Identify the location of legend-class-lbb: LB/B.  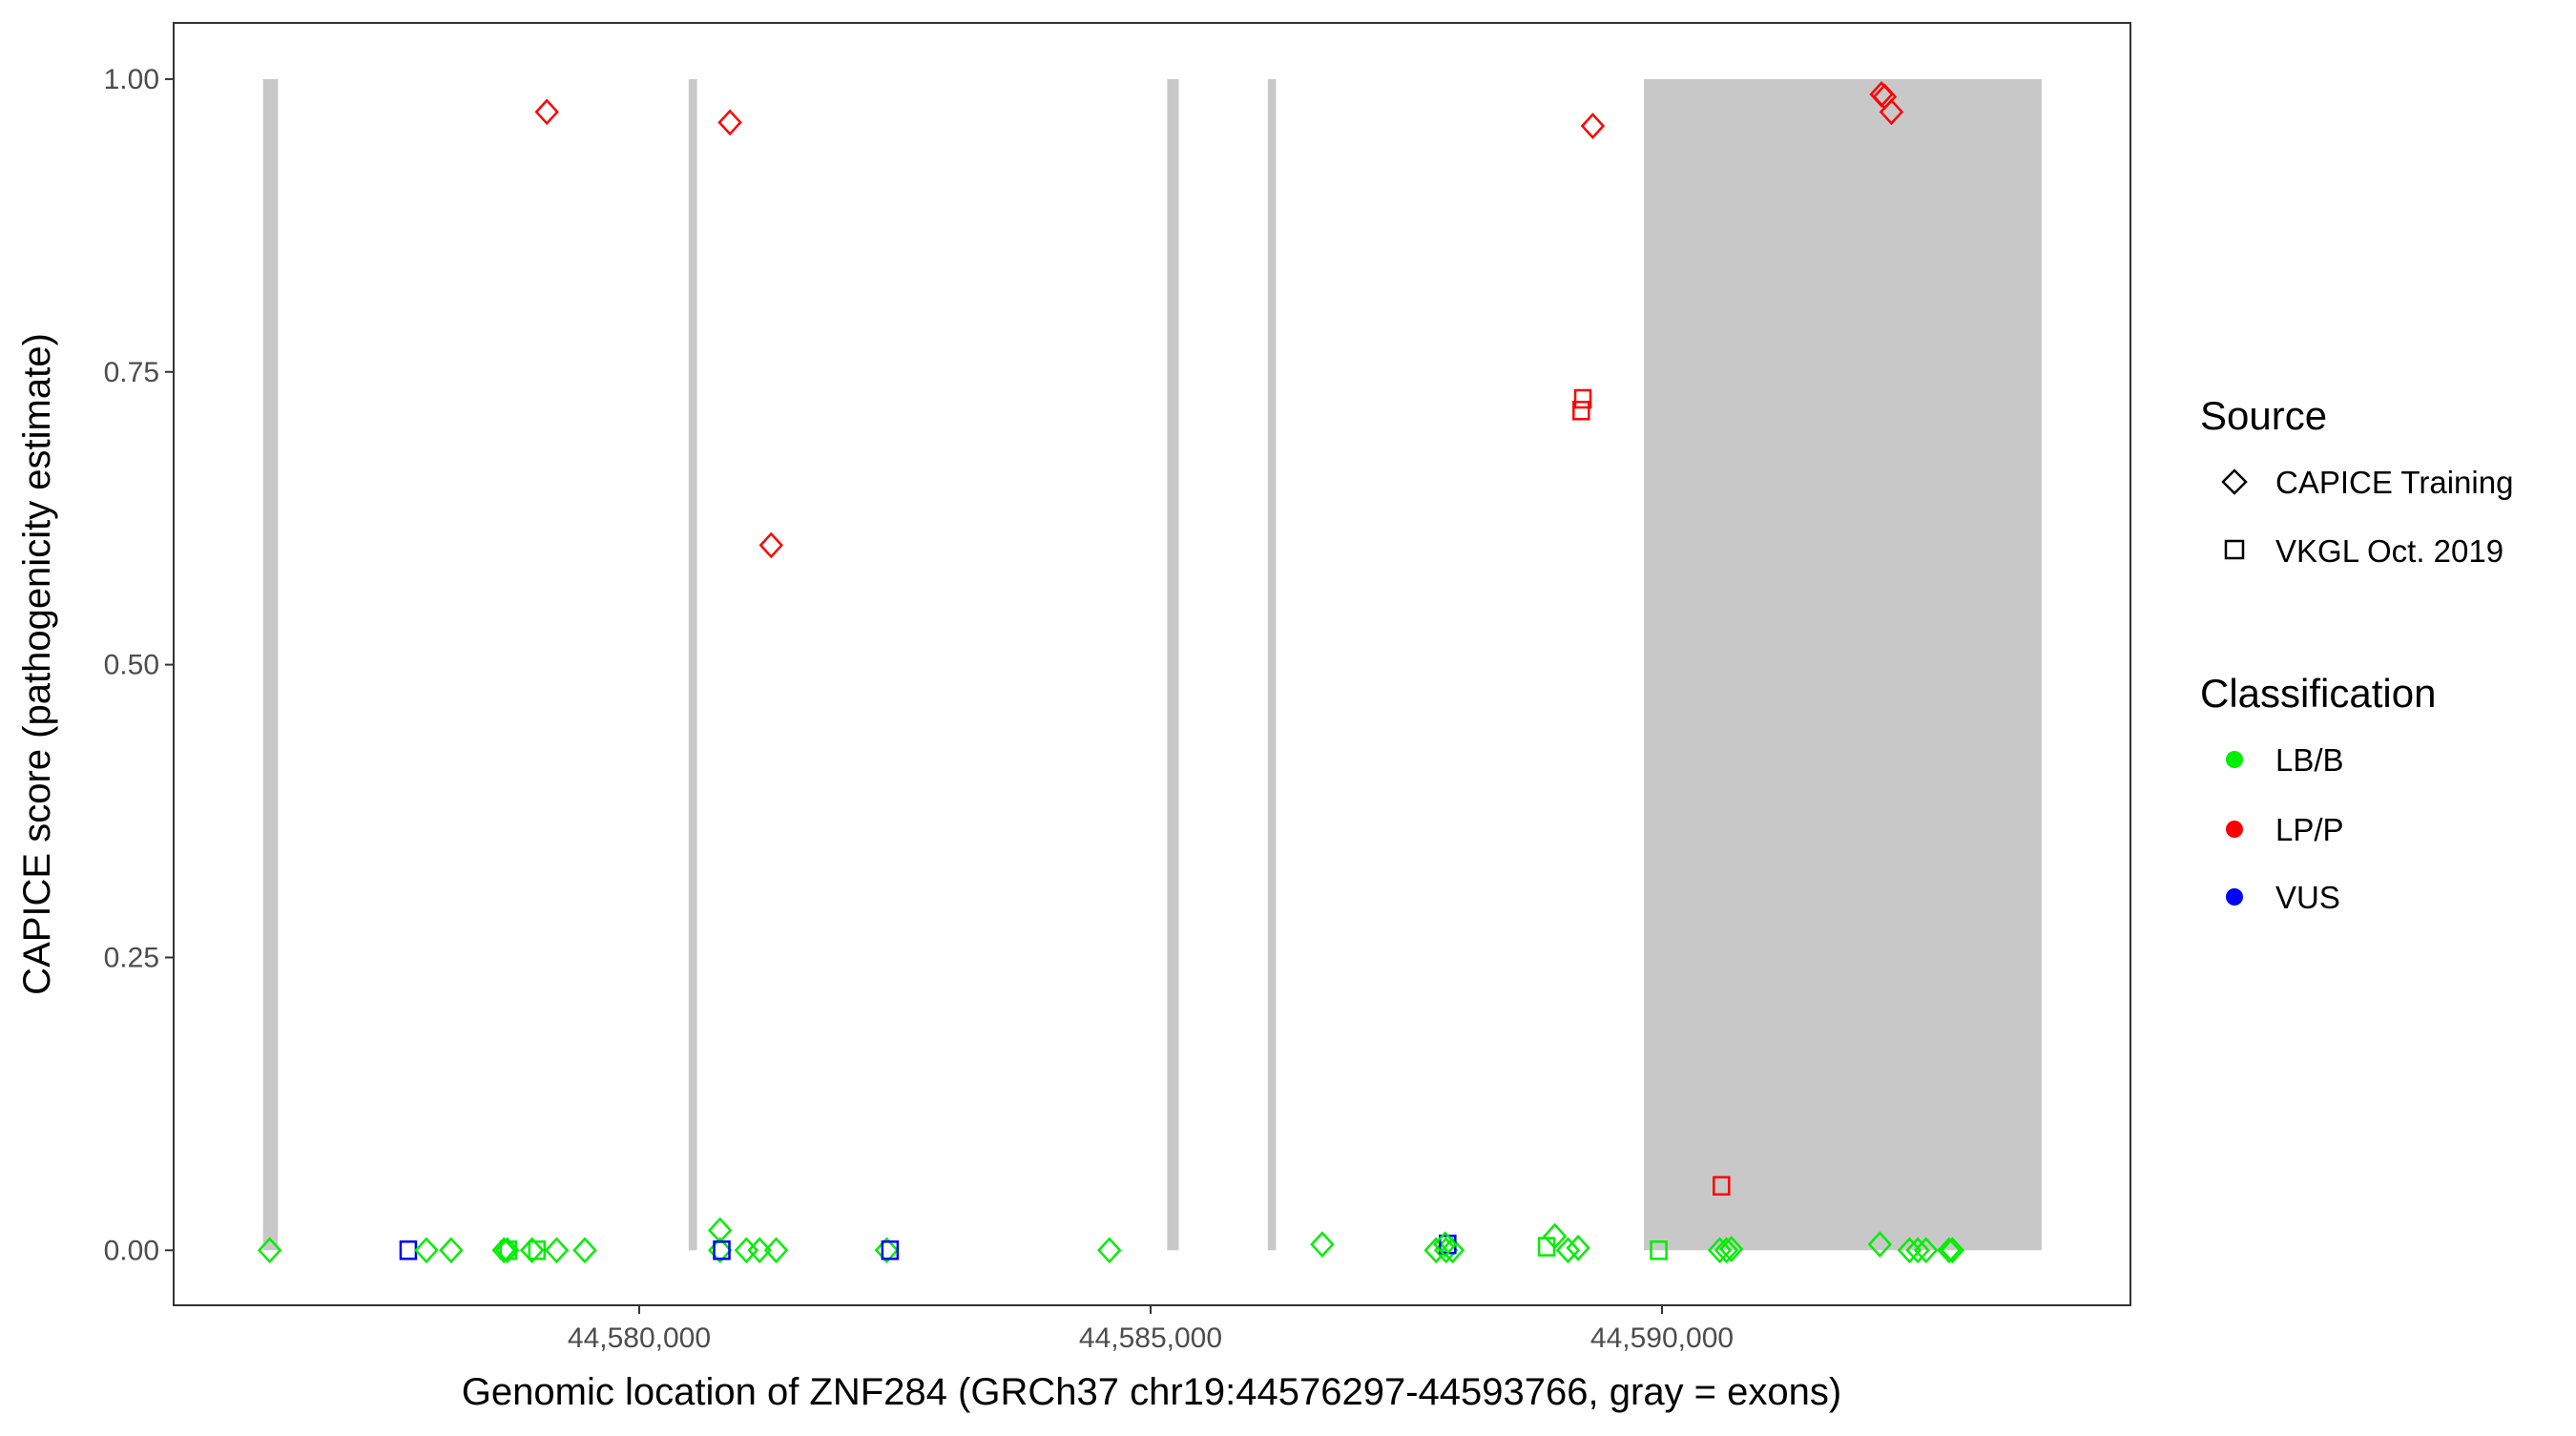
(2309, 760).